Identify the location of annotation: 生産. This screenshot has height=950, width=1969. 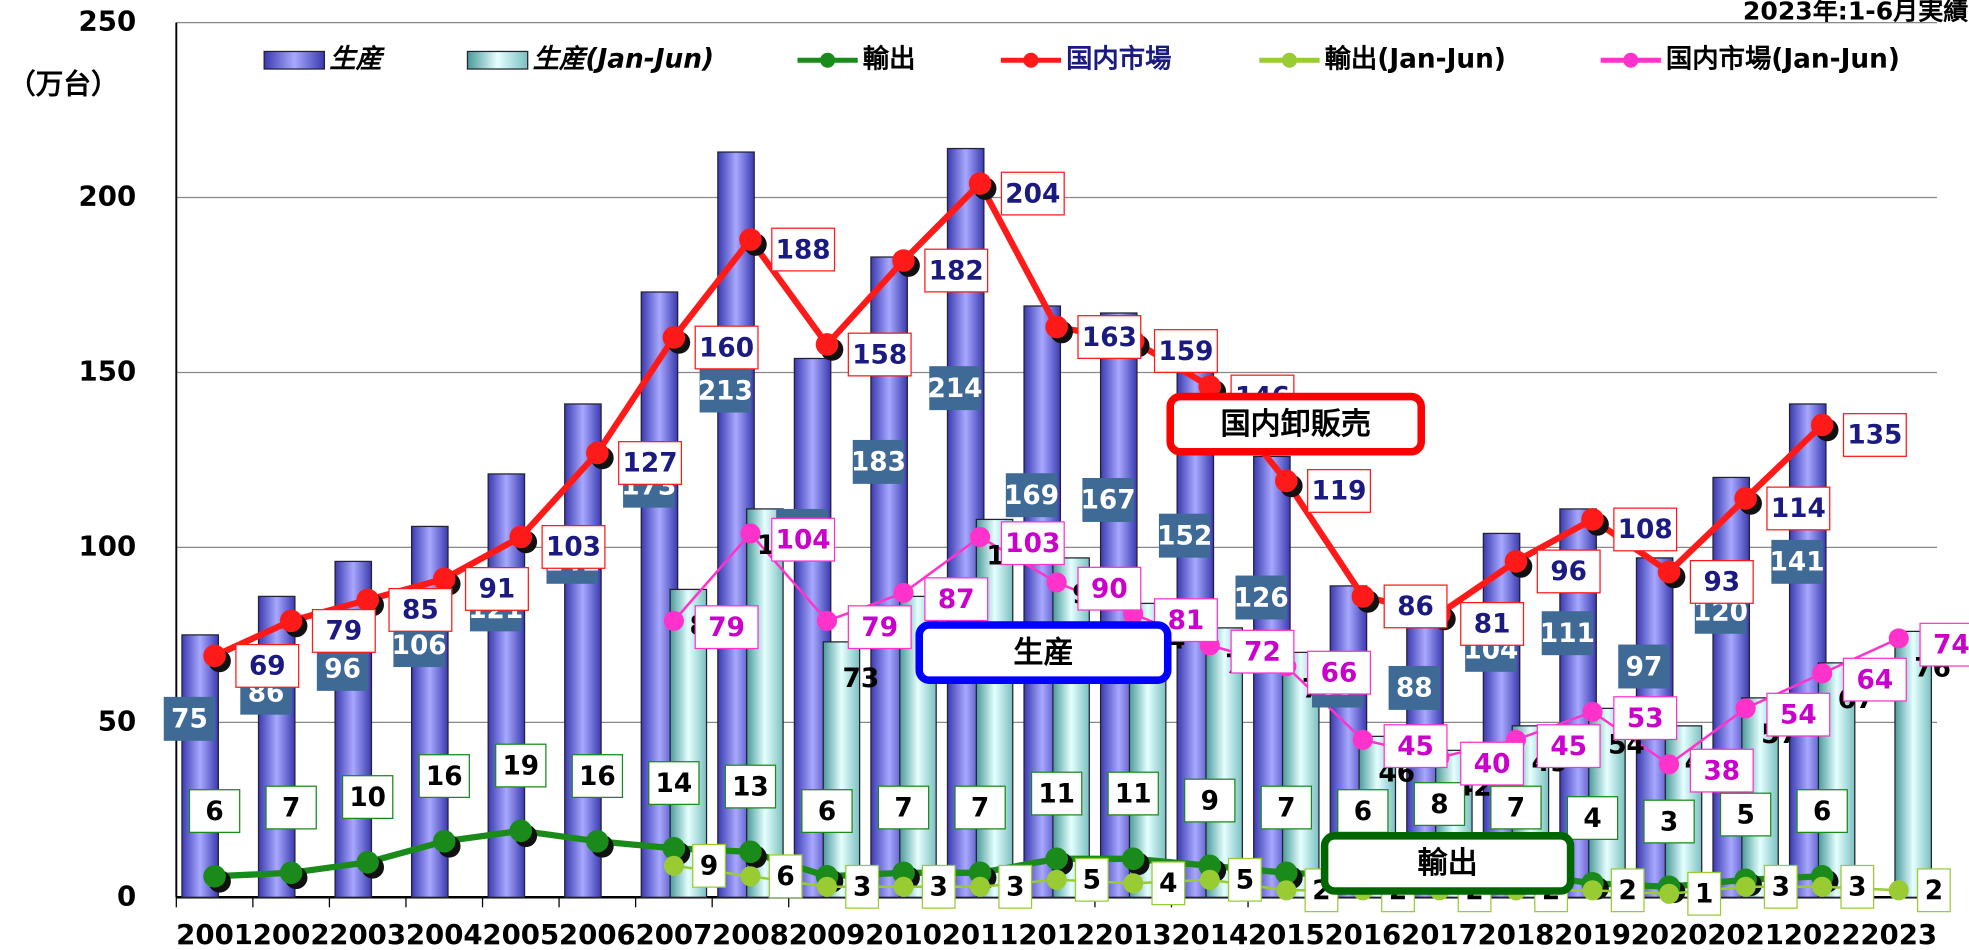
(1043, 652).